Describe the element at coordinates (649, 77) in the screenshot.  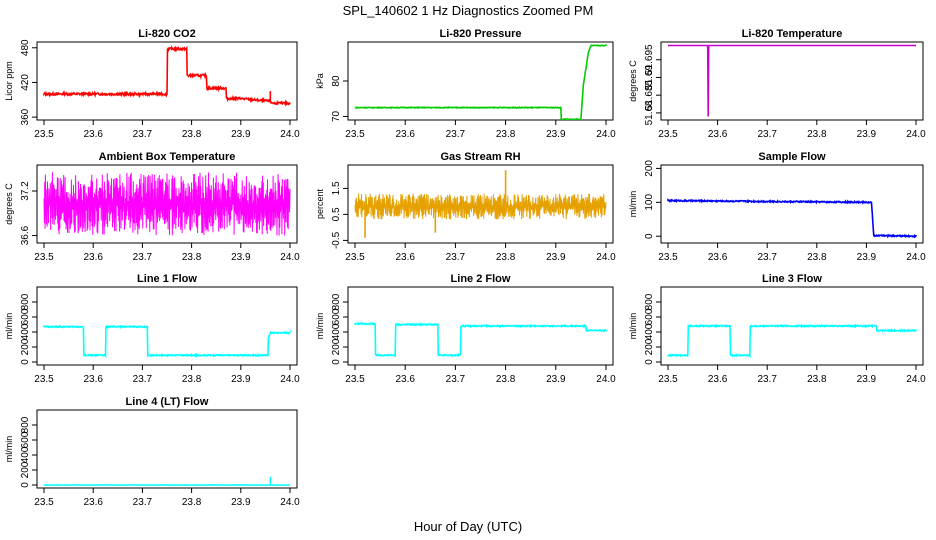
I see `y-tick-label: 51.69` at that location.